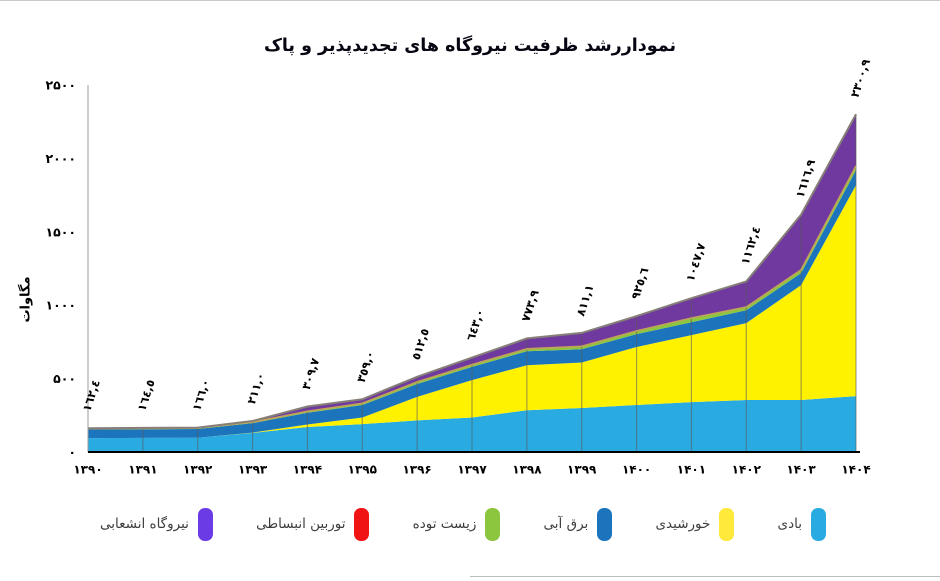  What do you see at coordinates (60, 158) in the screenshot?
I see `y-tick-label: ۲۰۰۰` at bounding box center [60, 158].